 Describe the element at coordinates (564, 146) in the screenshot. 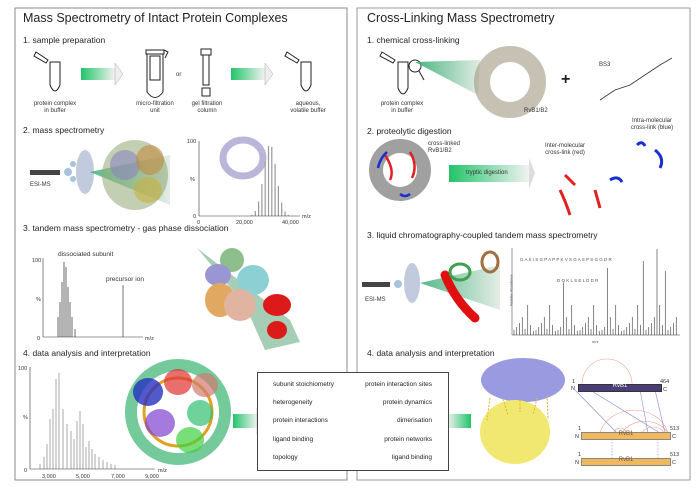

I see `label-line: Inter-molecular` at that location.